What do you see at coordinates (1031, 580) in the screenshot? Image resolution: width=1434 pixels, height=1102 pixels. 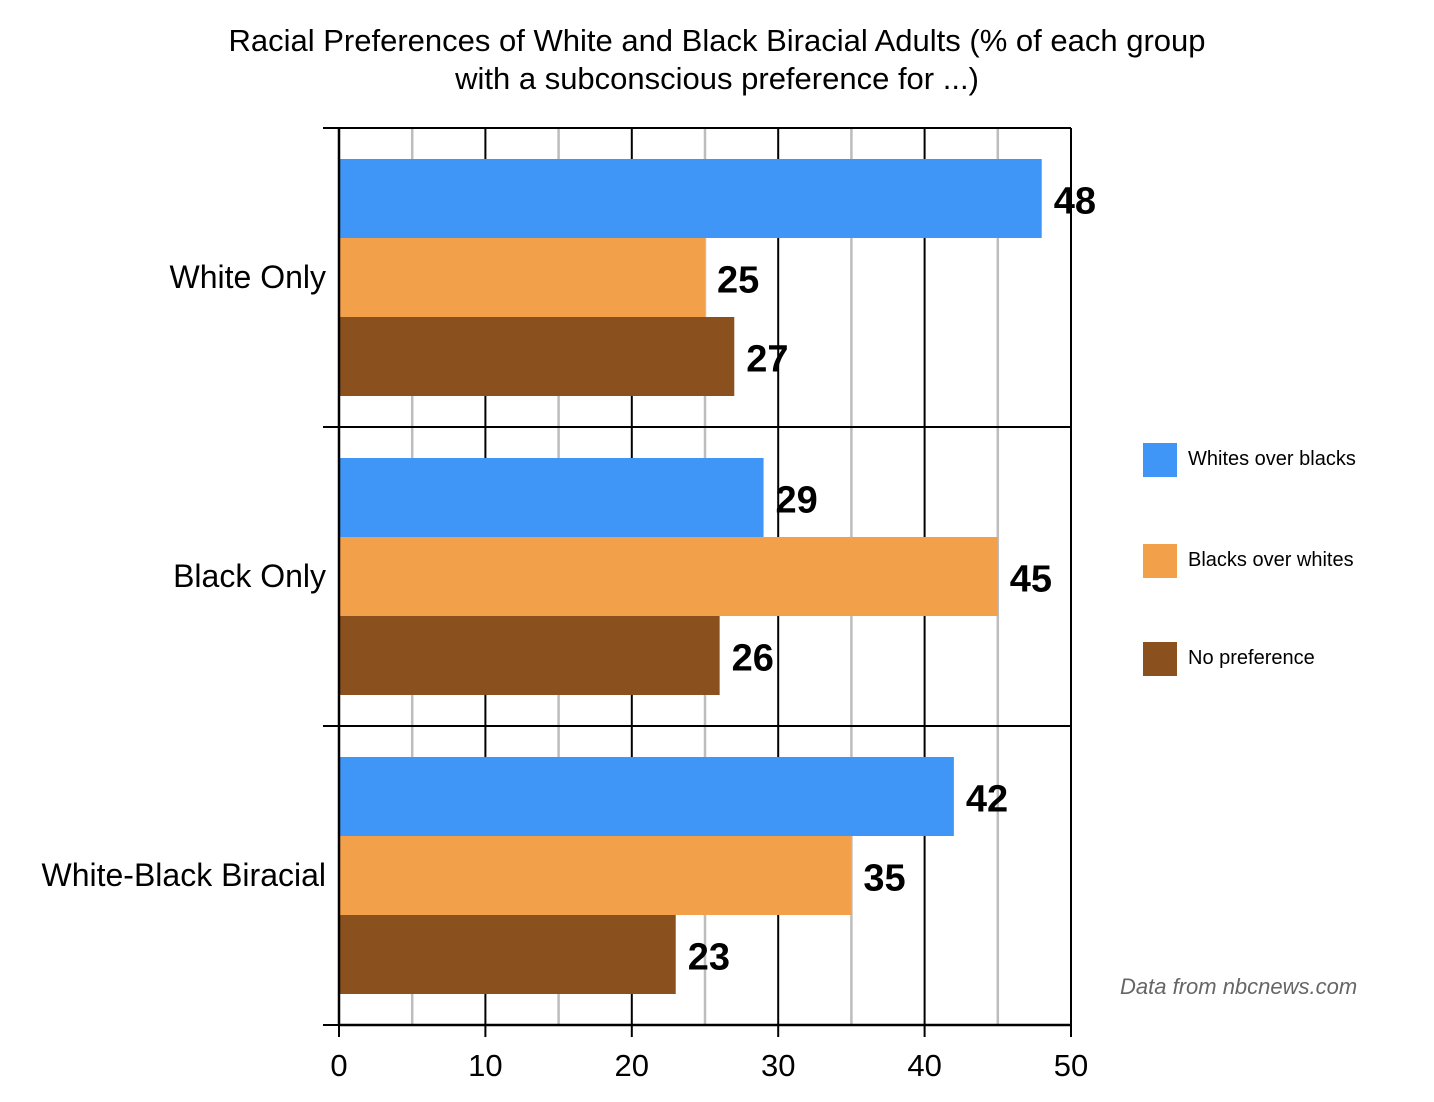 I see `data-label-black-only-blacks-over-whites: 45` at bounding box center [1031, 580].